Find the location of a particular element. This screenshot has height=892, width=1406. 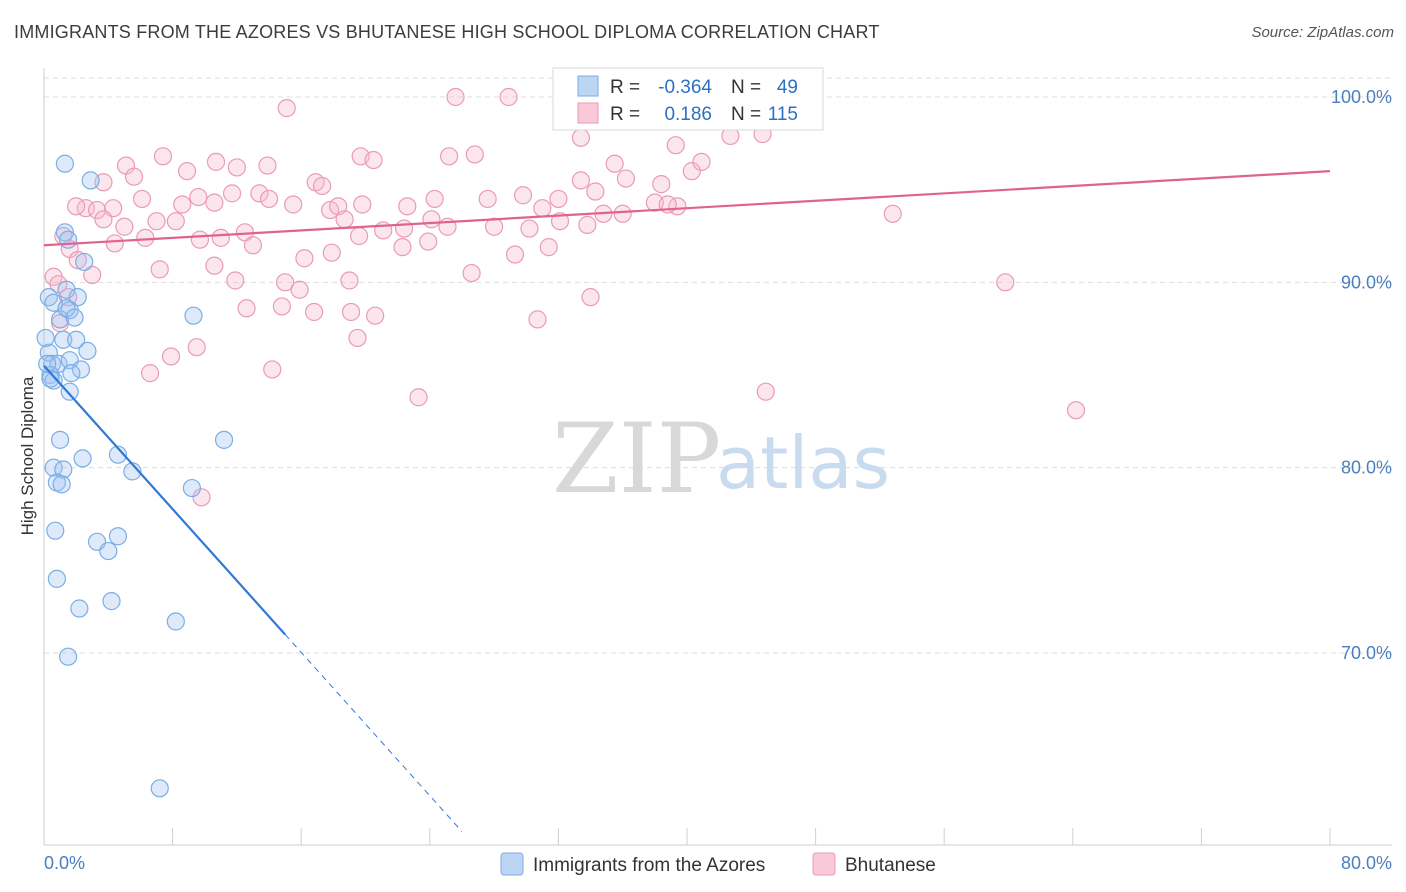

azores-points is located at coordinates (135, 476).